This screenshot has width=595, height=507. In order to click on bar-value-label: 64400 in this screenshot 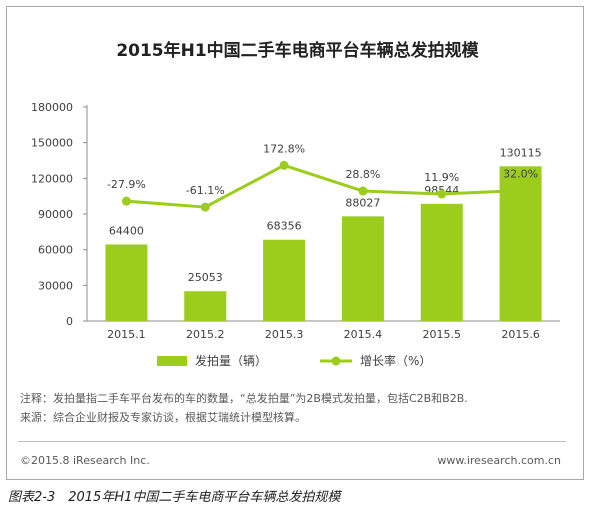, I will do `click(126, 230)`.